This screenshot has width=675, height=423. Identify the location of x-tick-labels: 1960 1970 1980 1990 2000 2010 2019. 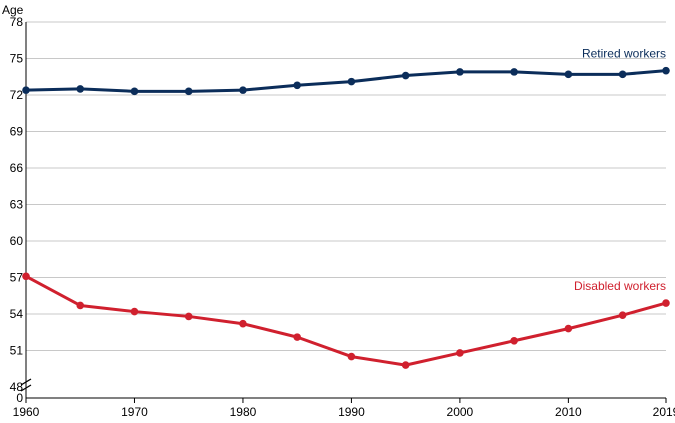
(344, 408).